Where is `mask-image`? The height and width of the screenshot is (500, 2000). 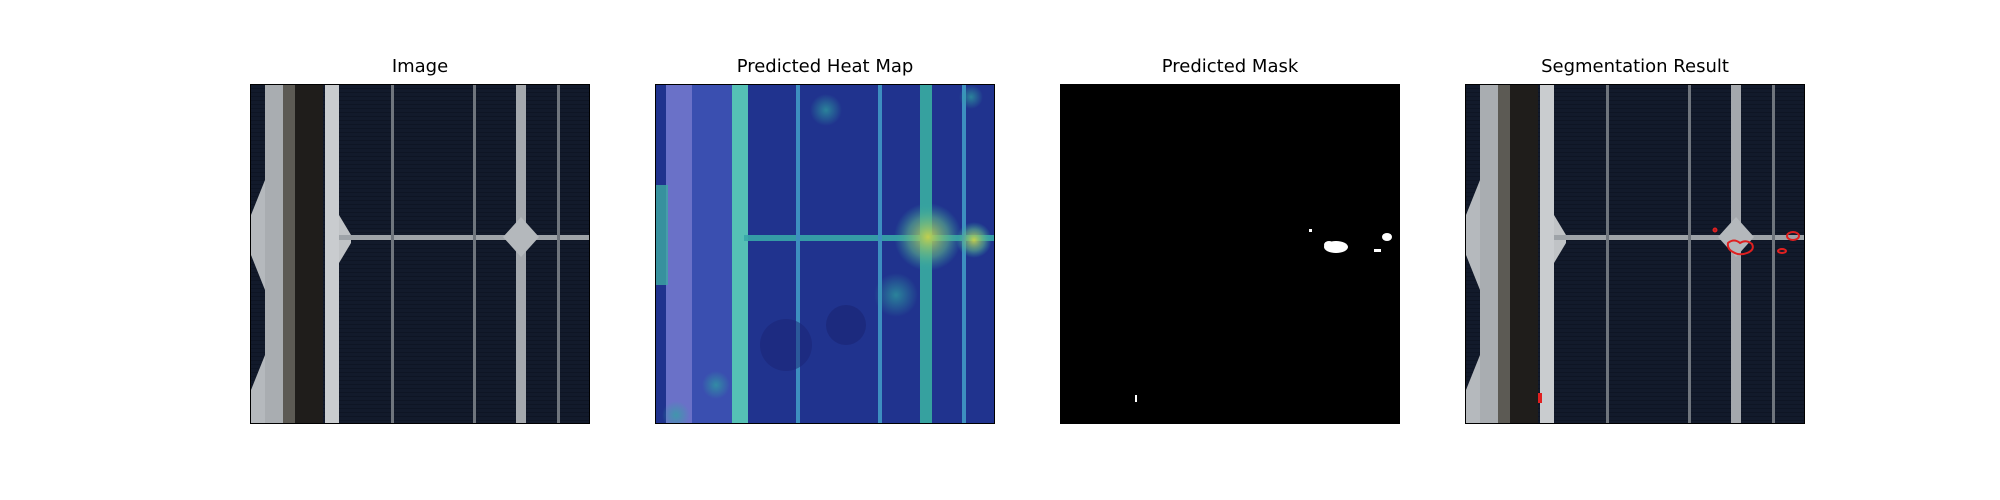 mask-image is located at coordinates (1230, 254).